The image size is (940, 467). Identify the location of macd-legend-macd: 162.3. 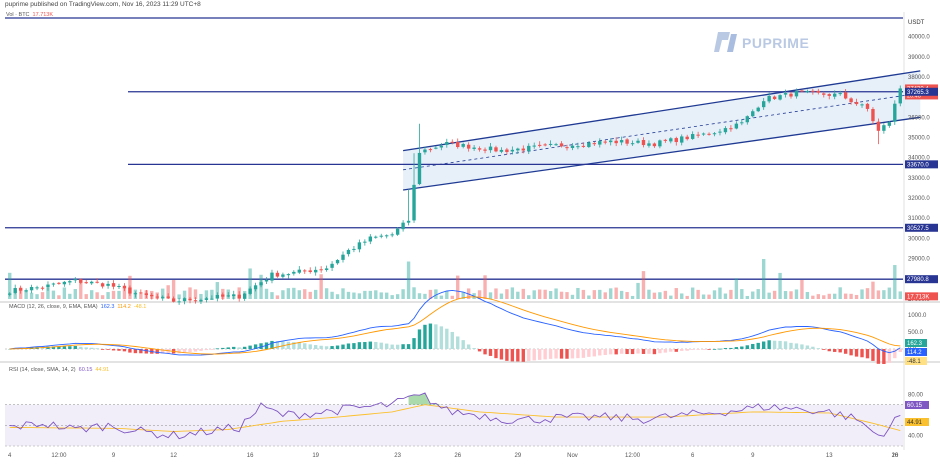
(107, 307).